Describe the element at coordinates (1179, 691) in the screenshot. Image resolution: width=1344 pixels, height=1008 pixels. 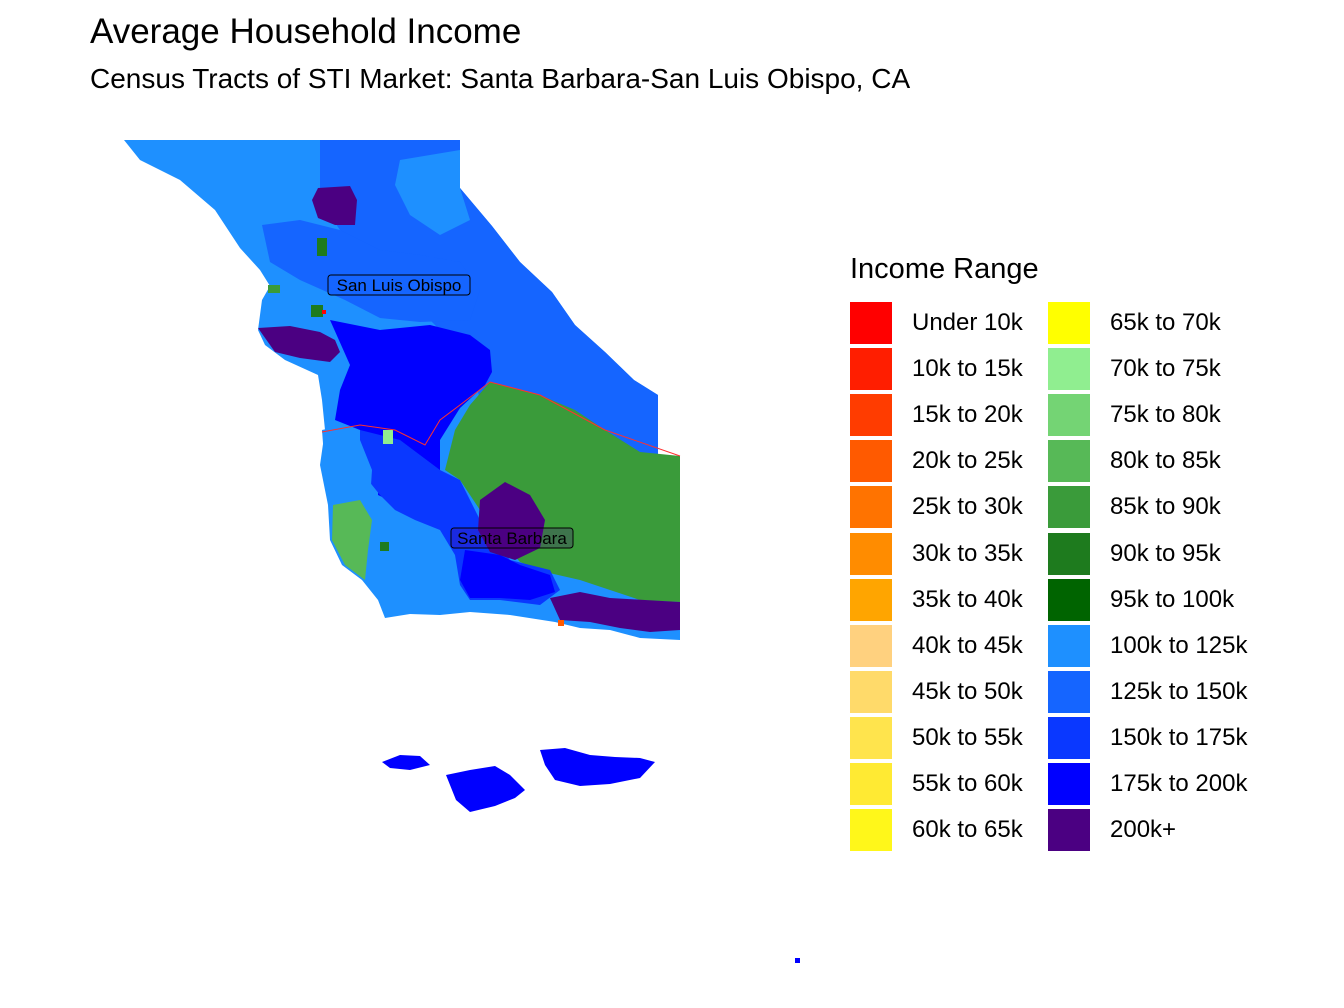
I see `legend-label: 125k to 150k` at that location.